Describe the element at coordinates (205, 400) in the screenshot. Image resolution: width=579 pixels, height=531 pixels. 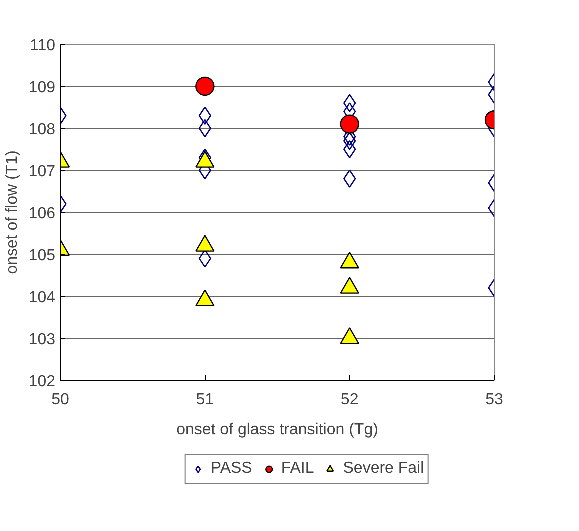
I see `x-tick-label: 51` at that location.